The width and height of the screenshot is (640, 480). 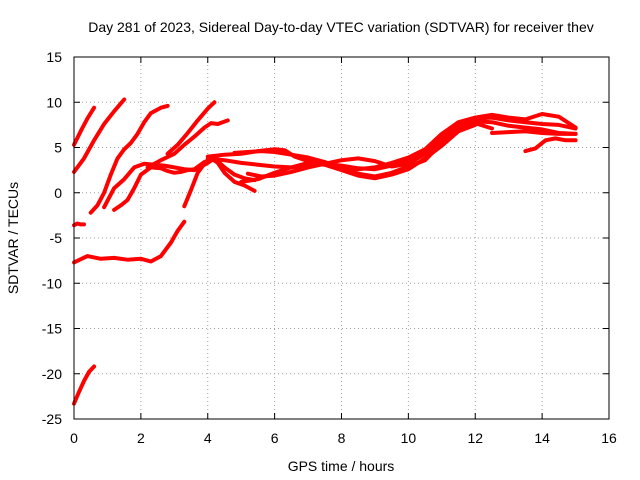 I want to click on series-line-s17, so click(x=534, y=132).